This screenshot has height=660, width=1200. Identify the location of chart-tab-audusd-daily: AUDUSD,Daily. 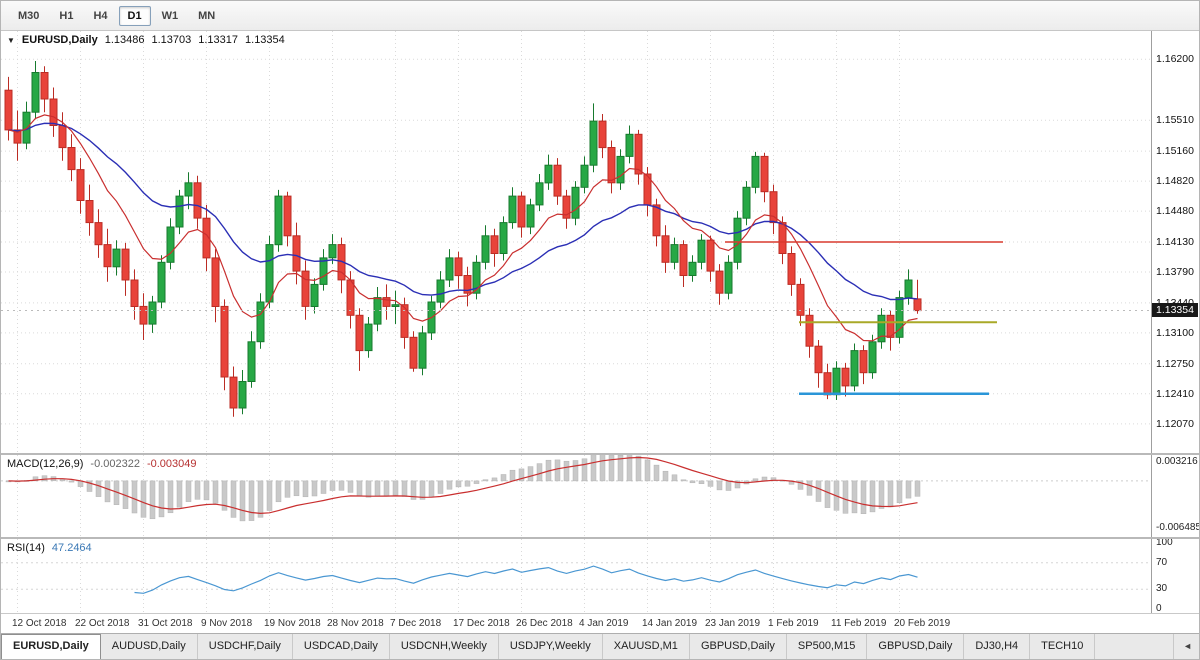
(149, 646).